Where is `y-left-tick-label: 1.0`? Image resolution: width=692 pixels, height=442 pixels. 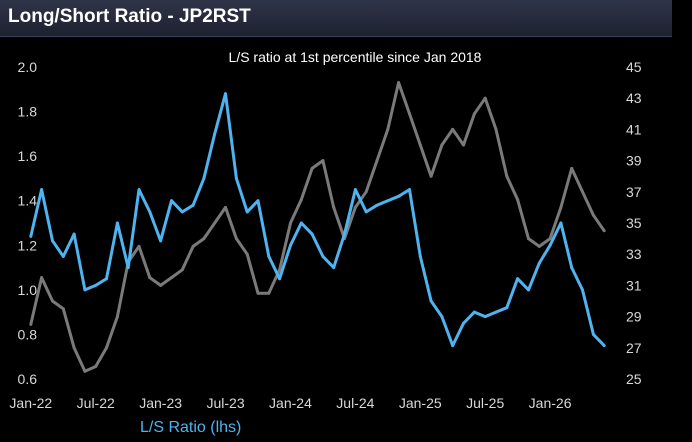 y-left-tick-label: 1.0 is located at coordinates (28, 290).